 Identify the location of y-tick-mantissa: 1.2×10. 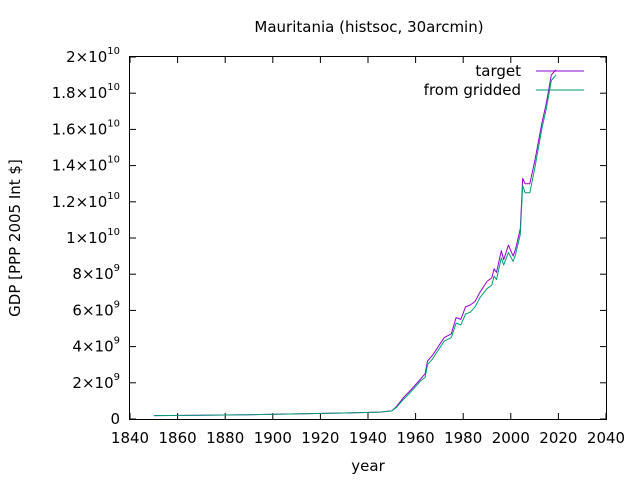
(80, 202).